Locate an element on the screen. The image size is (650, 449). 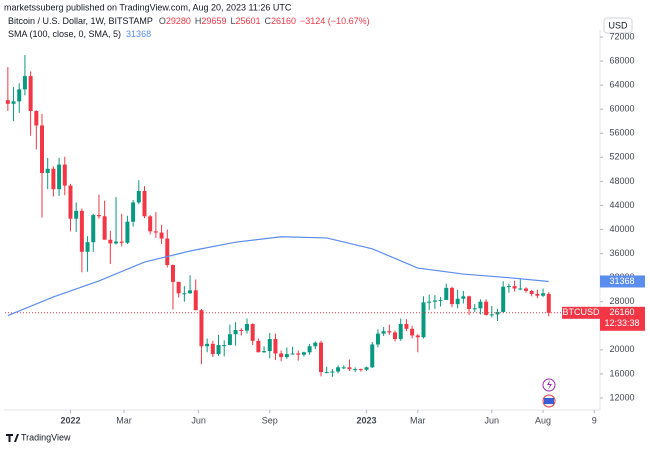
ohlc-value: 26160 is located at coordinates (283, 21).